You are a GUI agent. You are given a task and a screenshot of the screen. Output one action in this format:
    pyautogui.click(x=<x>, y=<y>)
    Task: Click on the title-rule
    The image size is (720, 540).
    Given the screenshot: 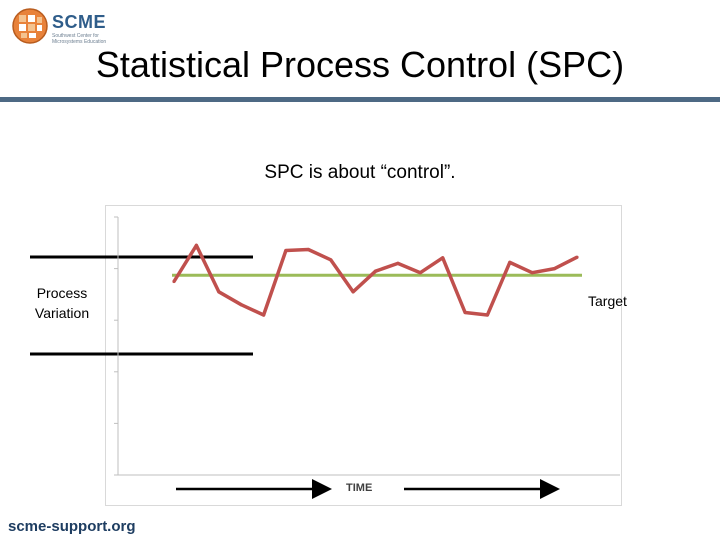 What is the action you would take?
    pyautogui.click(x=360, y=99)
    